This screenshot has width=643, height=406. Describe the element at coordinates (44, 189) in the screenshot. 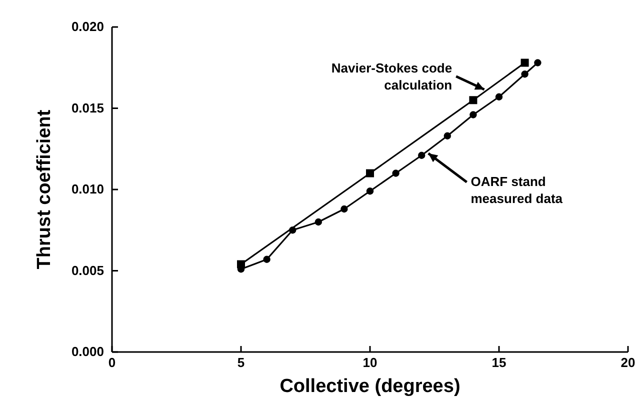

I see `y-axis-title: Thrust coefficient` at that location.